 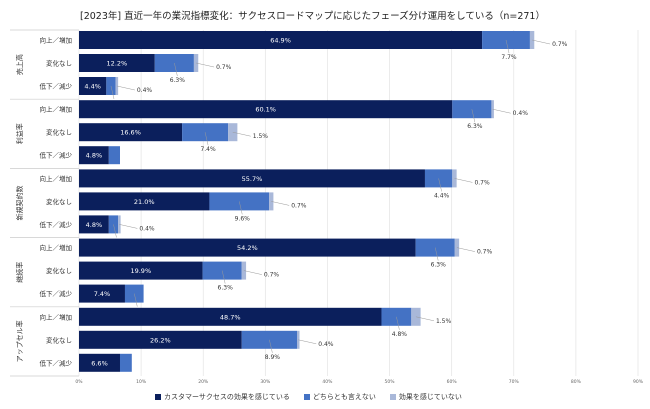 I want to click on x-tick-label: 40%, so click(x=327, y=382).